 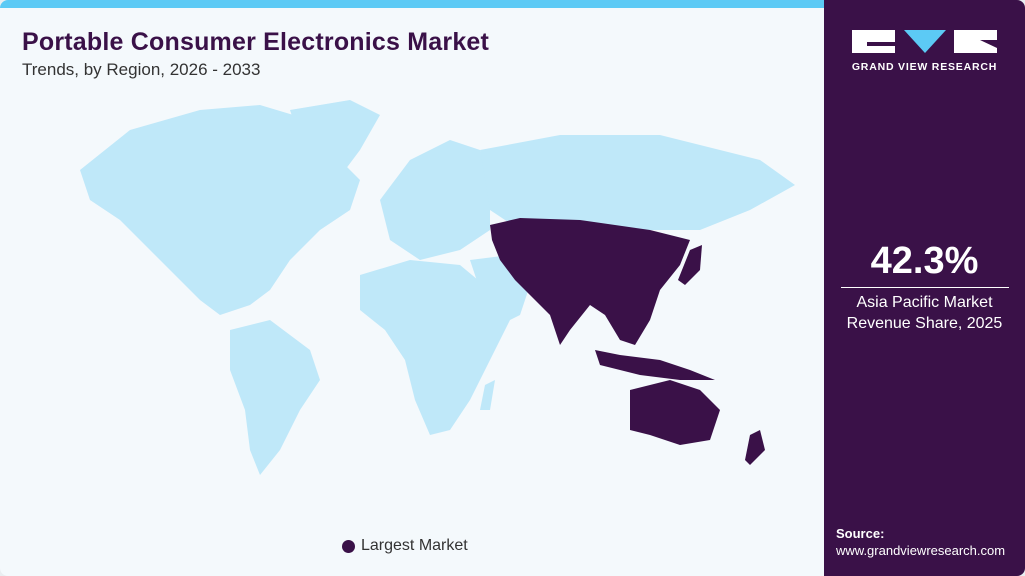 What do you see at coordinates (275, 397) in the screenshot?
I see `region-south-america` at bounding box center [275, 397].